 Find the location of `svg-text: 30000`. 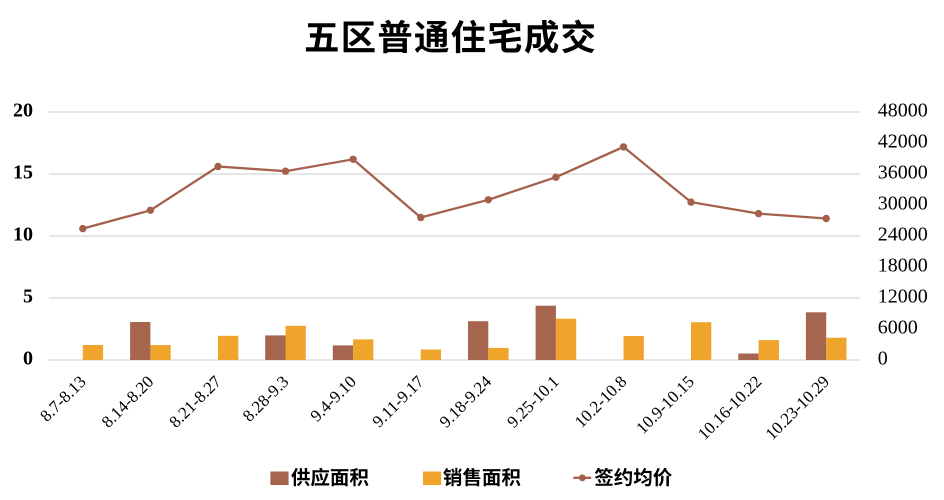

svg-text: 30000 is located at coordinates (903, 203).